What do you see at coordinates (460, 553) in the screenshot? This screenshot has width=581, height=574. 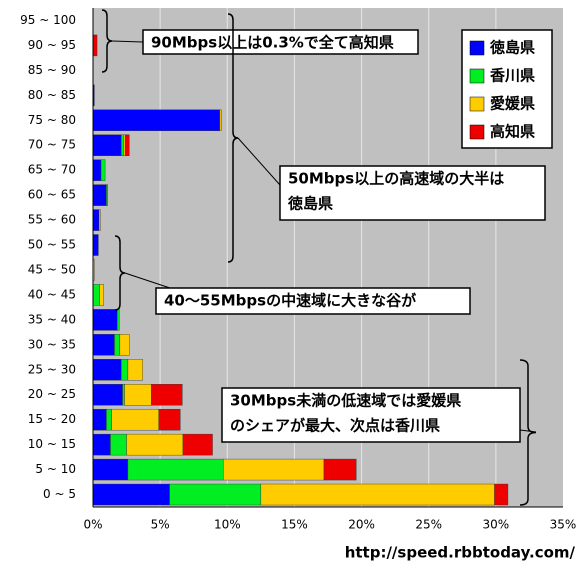 I see `source: http://speed.rbbtoday.com/` at bounding box center [460, 553].